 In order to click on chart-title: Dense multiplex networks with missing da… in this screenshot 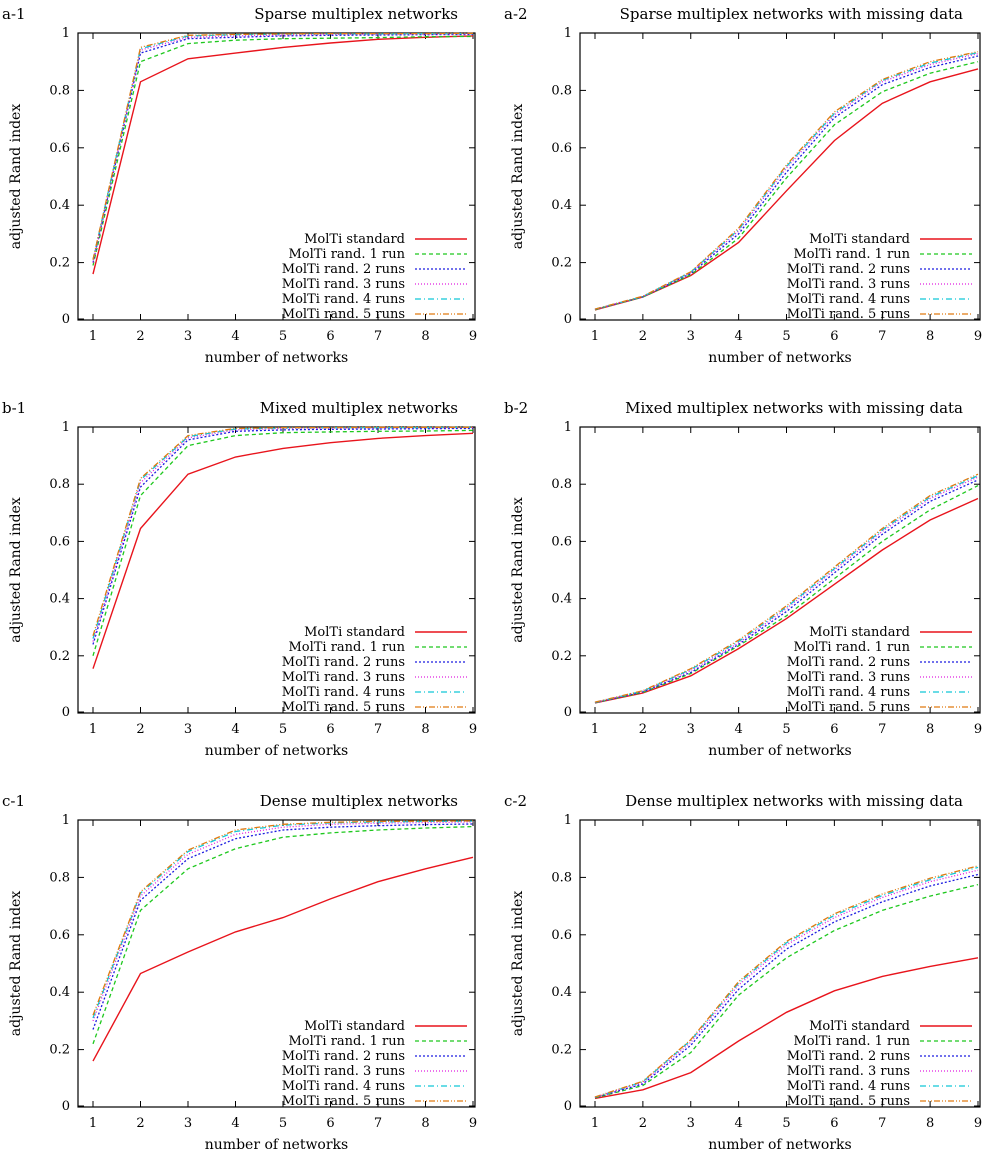, I will do `click(794, 801)`.